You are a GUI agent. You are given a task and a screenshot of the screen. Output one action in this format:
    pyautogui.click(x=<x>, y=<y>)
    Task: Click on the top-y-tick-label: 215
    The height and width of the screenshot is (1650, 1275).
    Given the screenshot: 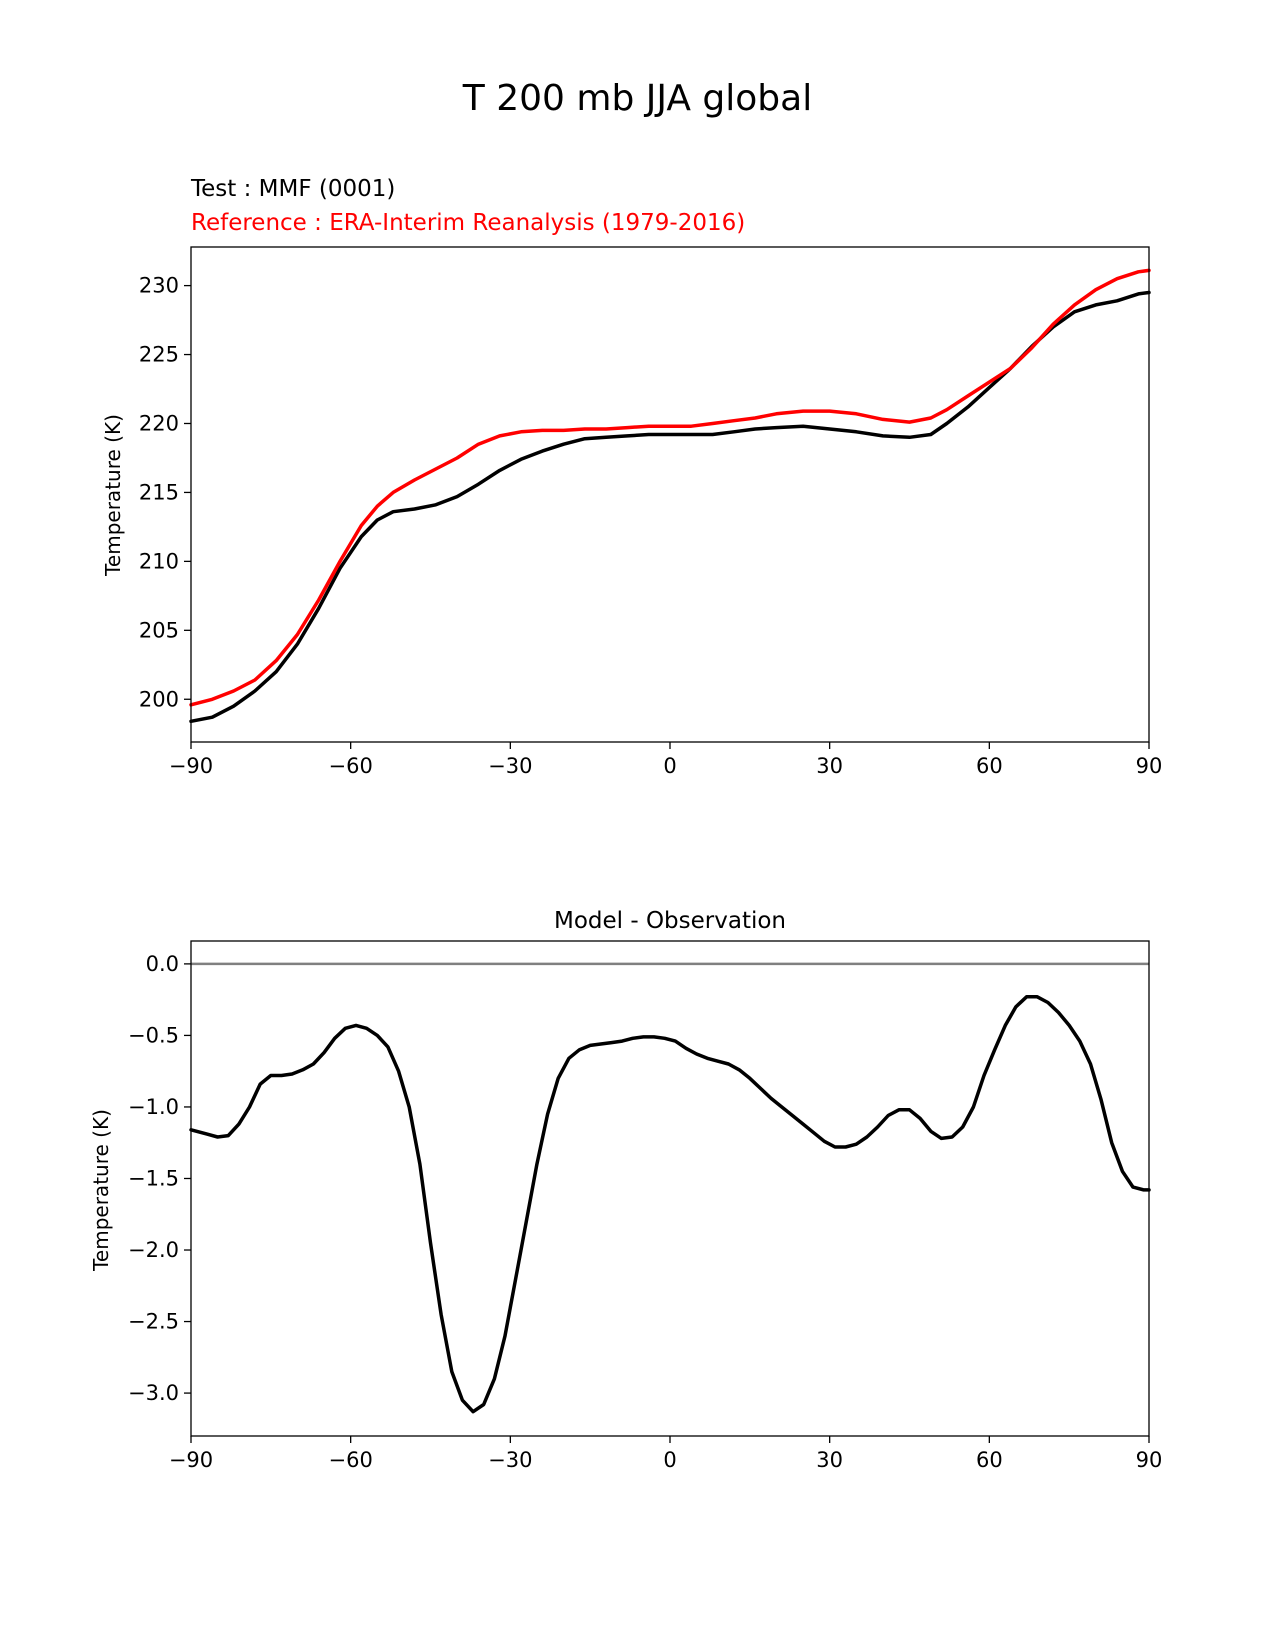 What is the action you would take?
    pyautogui.click(x=159, y=492)
    